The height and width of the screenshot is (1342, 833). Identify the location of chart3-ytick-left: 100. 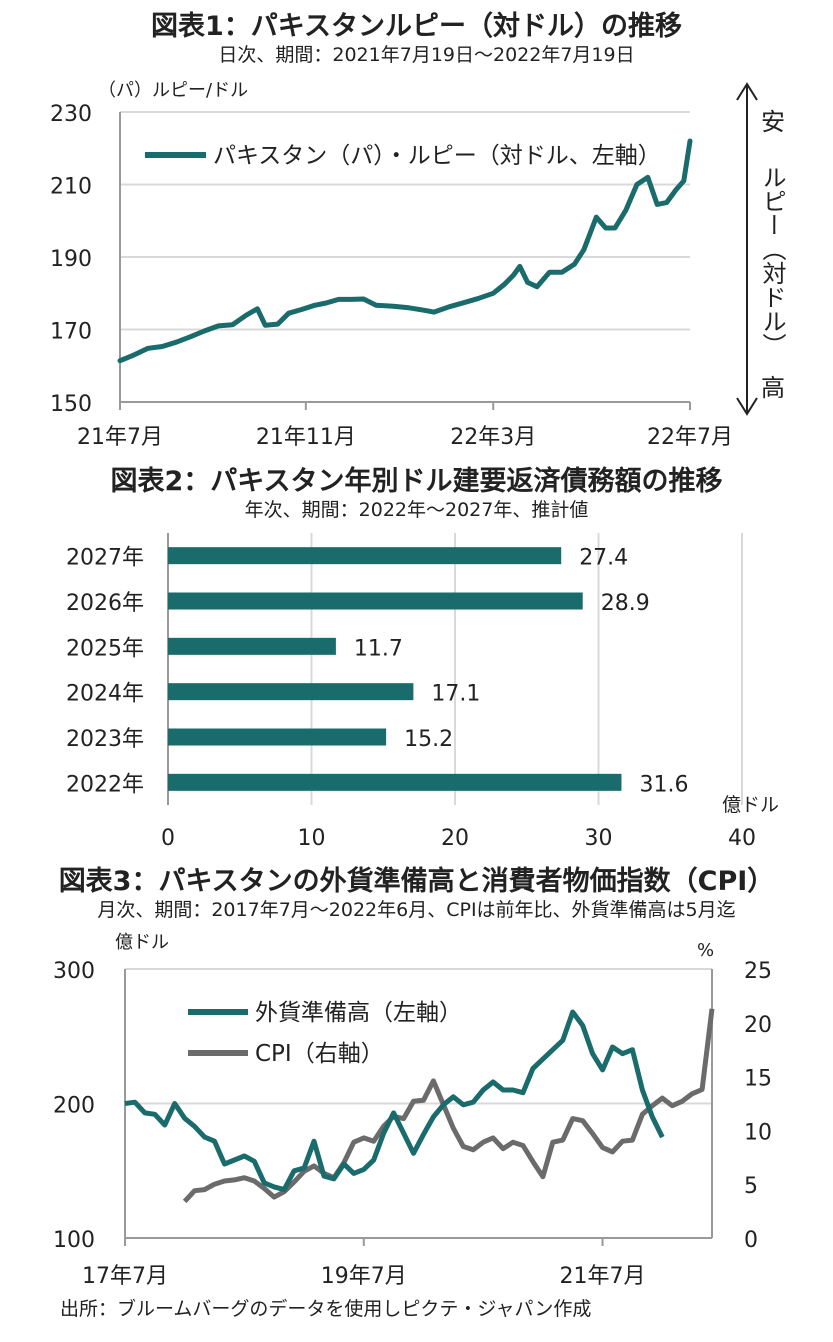
(74, 1240).